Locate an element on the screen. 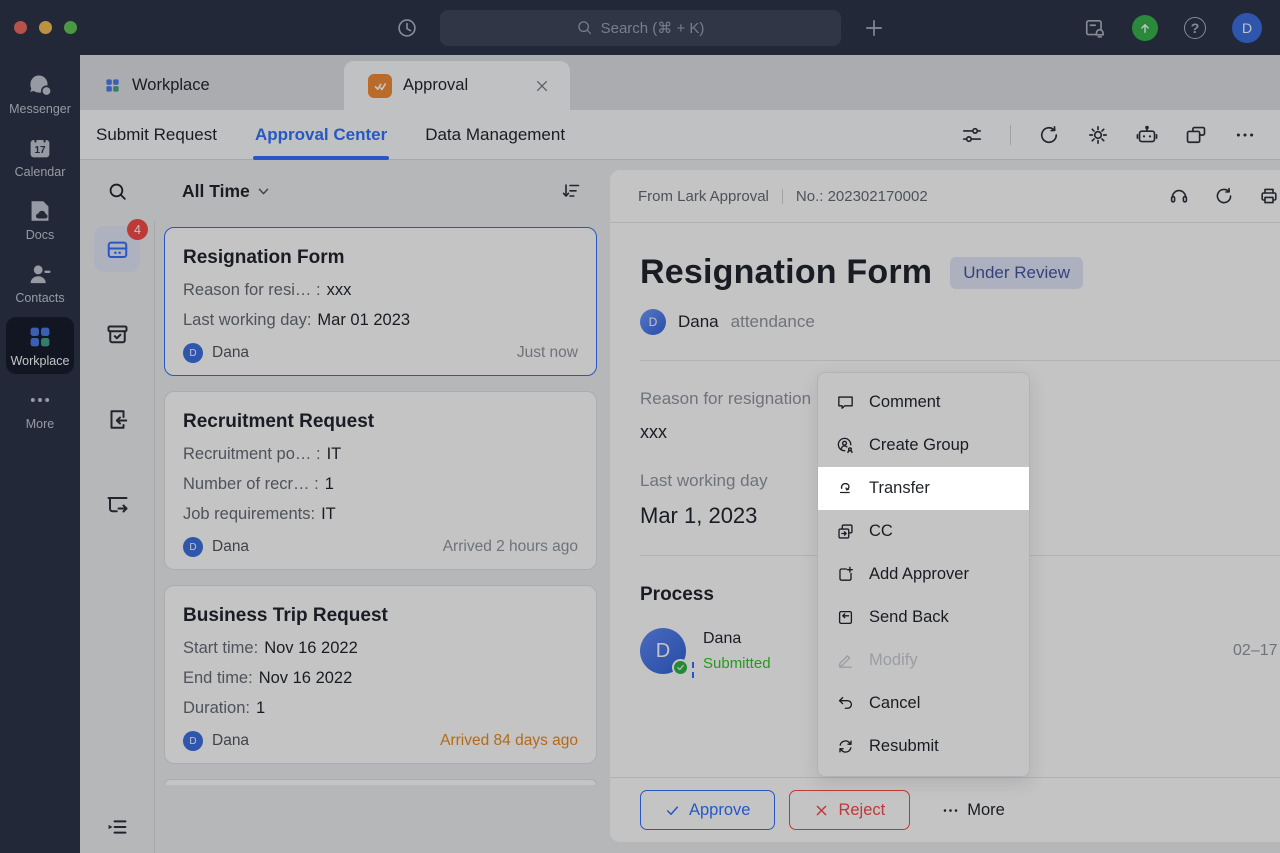 This screenshot has height=853, width=1280. rail-submitted-approvals is located at coordinates (117, 504).